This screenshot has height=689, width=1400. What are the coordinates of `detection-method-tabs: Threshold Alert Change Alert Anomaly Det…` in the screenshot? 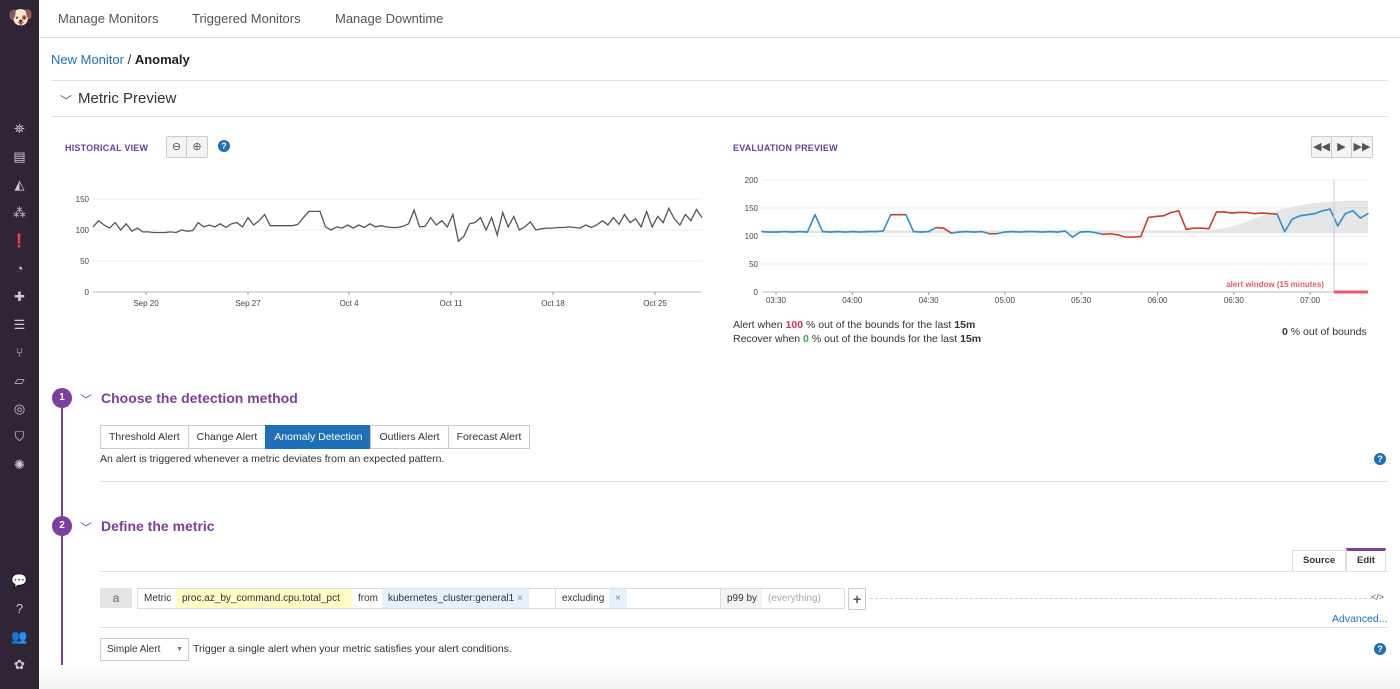 It's located at (315, 437).